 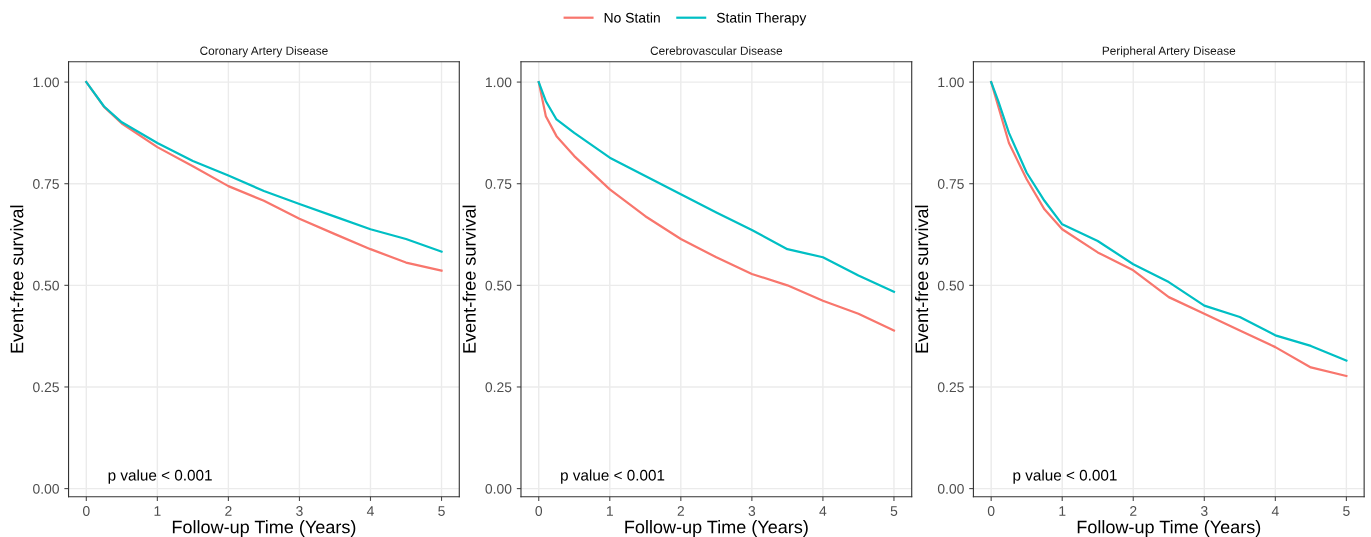 What do you see at coordinates (716, 186) in the screenshot?
I see `line-series` at bounding box center [716, 186].